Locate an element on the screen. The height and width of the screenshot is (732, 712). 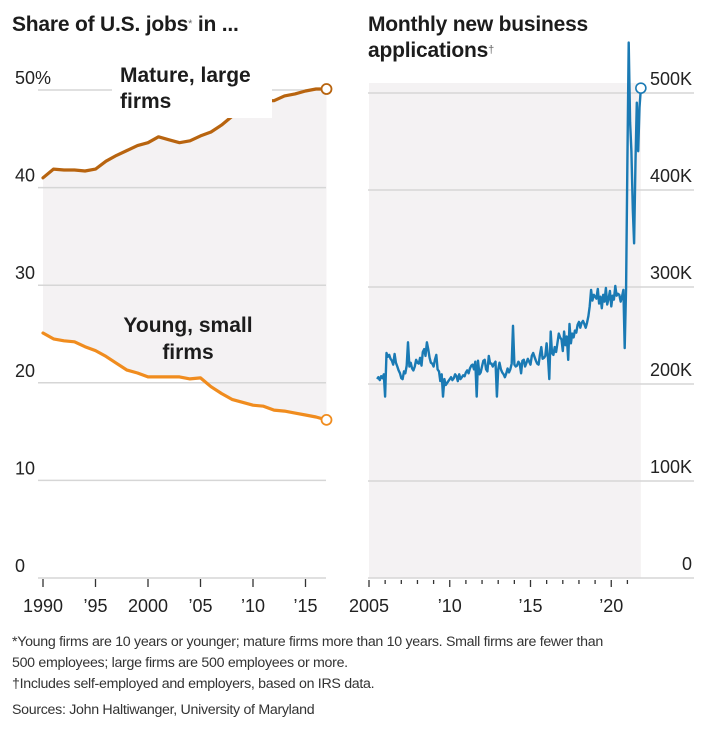
mature-large-firms-line is located at coordinates (185, 133).